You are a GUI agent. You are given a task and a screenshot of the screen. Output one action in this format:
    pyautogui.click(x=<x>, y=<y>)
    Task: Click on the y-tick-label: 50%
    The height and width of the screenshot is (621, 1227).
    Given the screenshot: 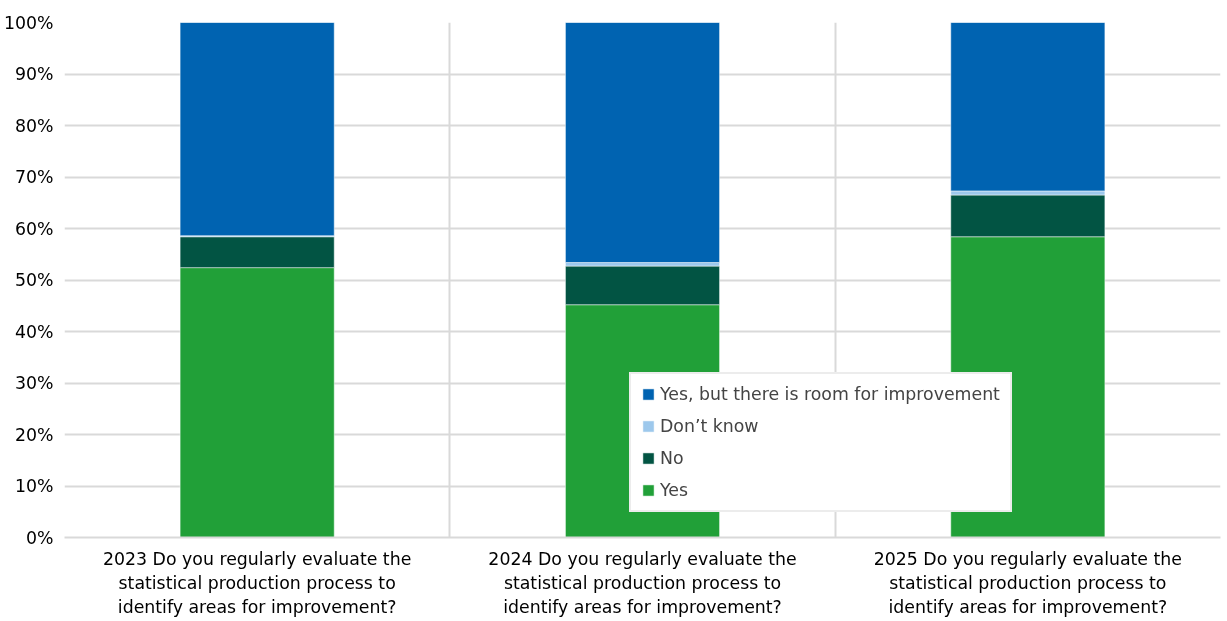 What is the action you would take?
    pyautogui.click(x=34, y=280)
    